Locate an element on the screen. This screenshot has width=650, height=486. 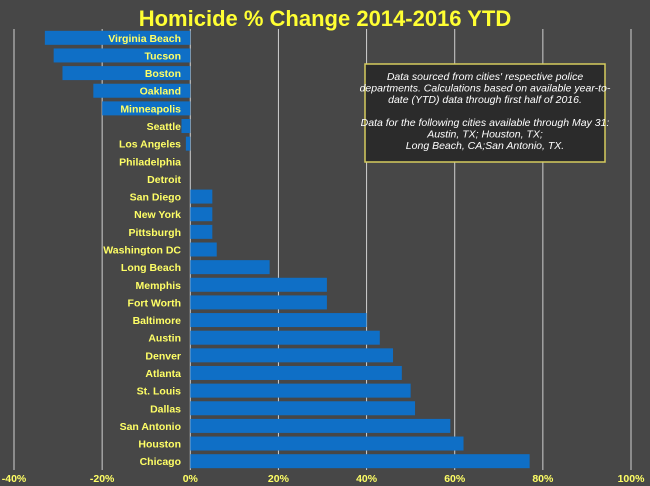
annotation-line: Long Beach, CA;San Antonio, TX. is located at coordinates (485, 146).